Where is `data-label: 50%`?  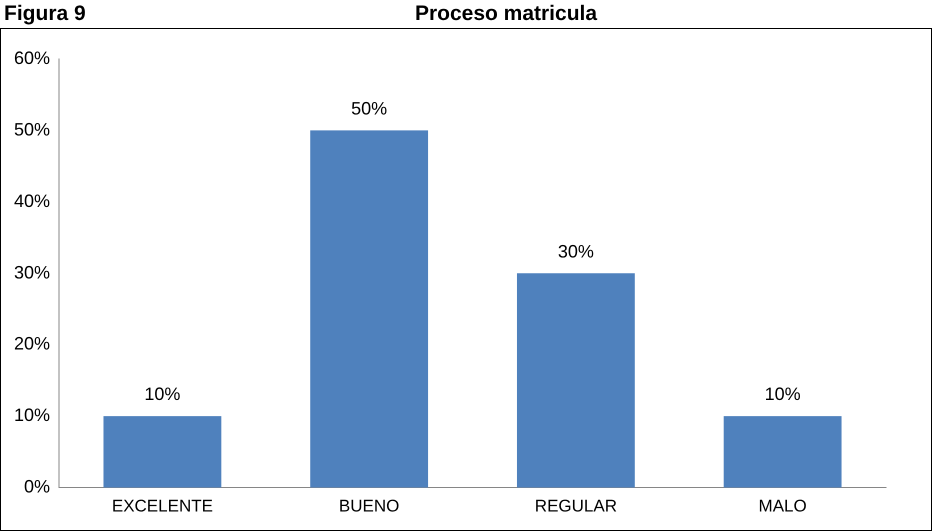 data-label: 50% is located at coordinates (369, 108).